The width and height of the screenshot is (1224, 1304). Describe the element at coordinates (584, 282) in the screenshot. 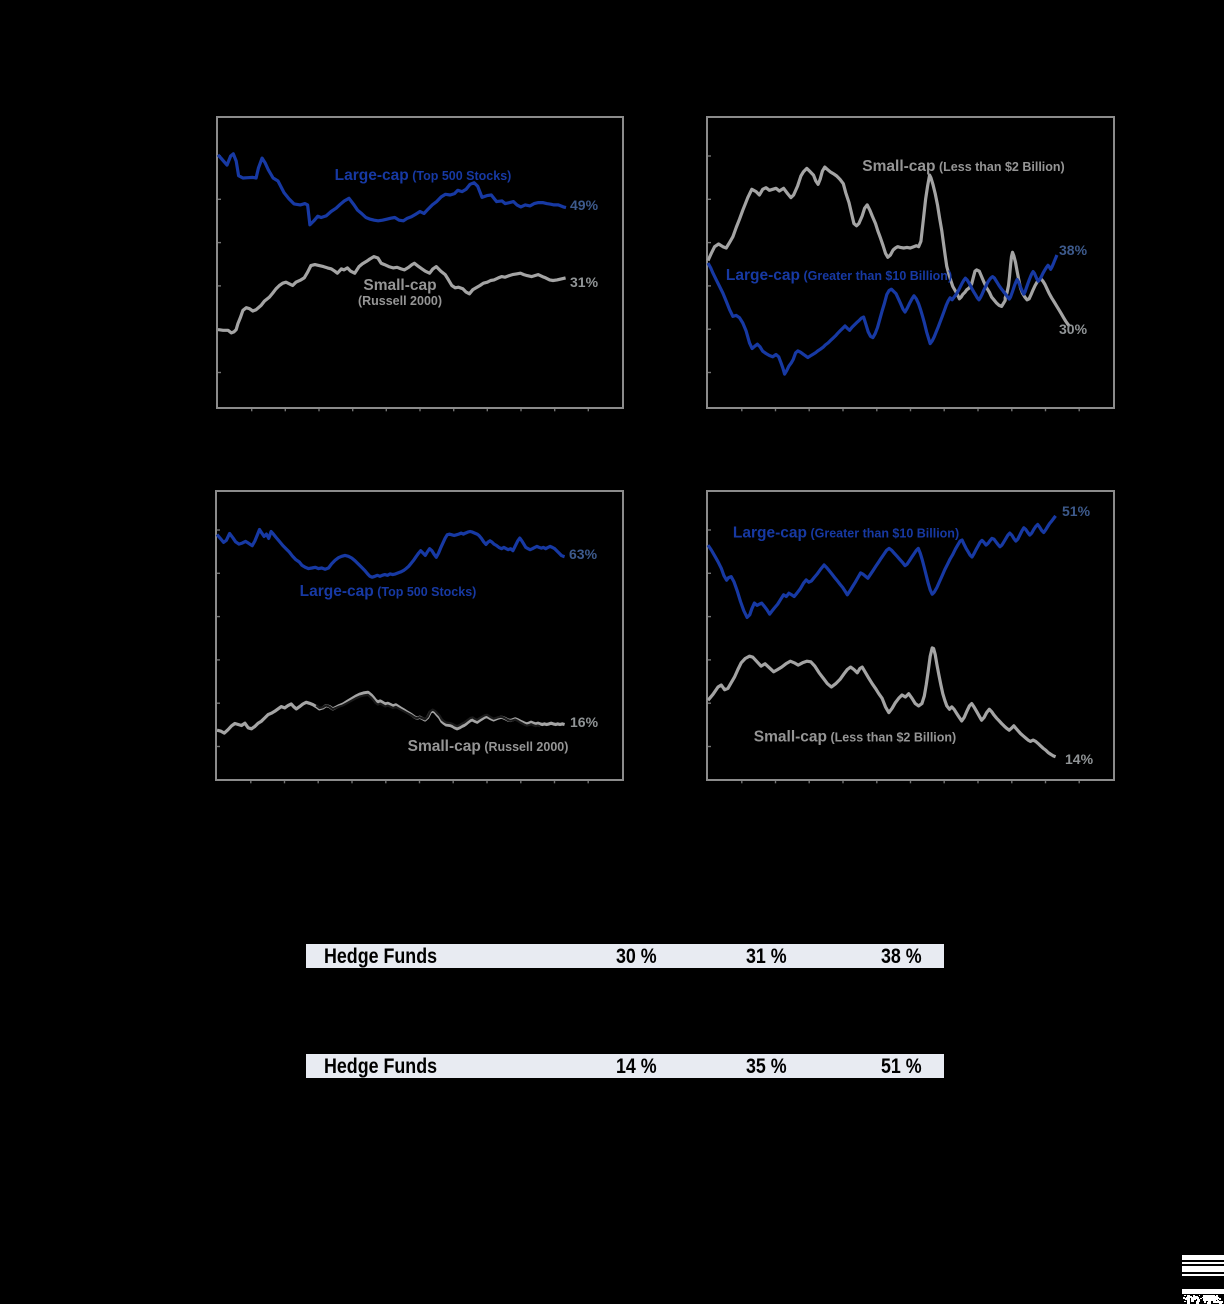

I see `svg-text: 31%` at that location.